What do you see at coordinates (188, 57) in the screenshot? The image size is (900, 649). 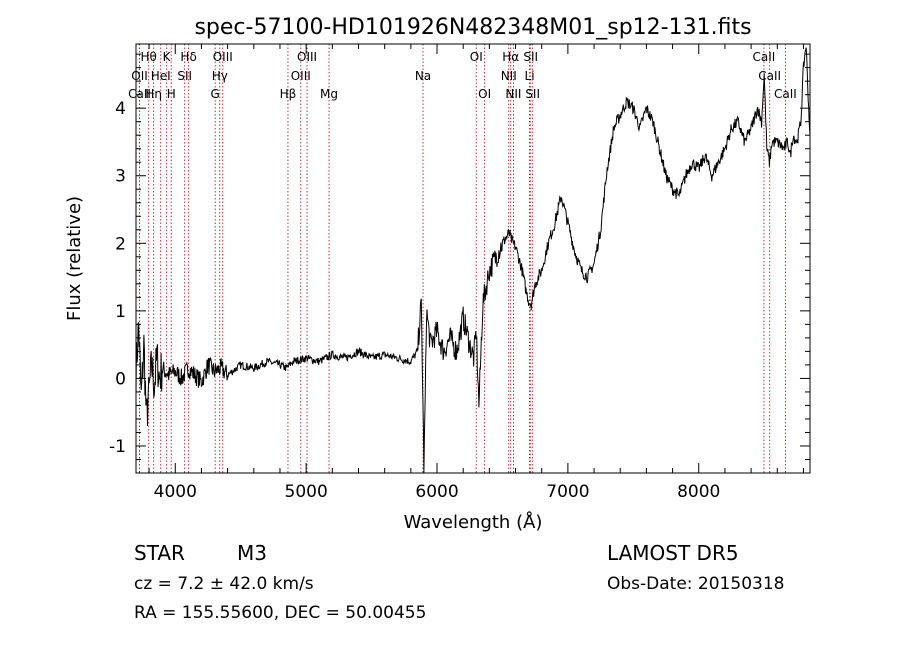 I see `line-marker-label: Hδ` at bounding box center [188, 57].